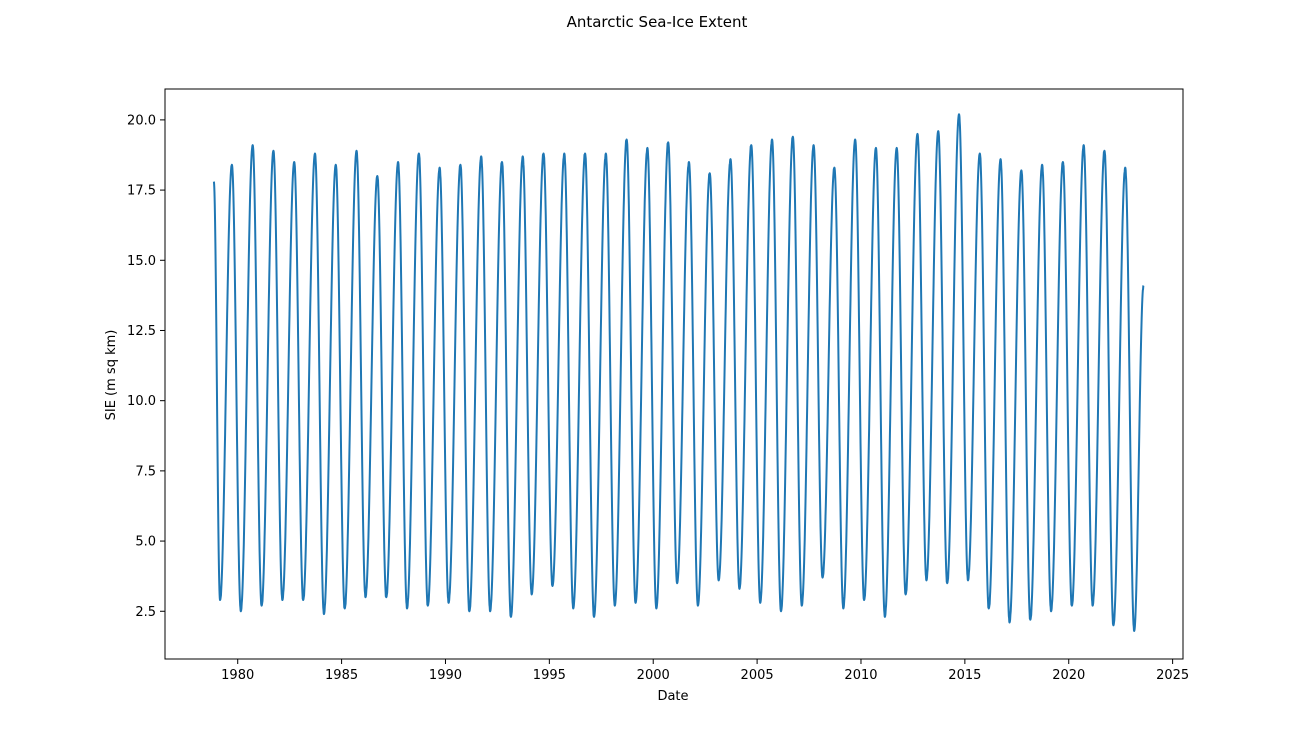 The image size is (1314, 745). Describe the element at coordinates (1172, 675) in the screenshot. I see `x-tick-label: 2025` at that location.